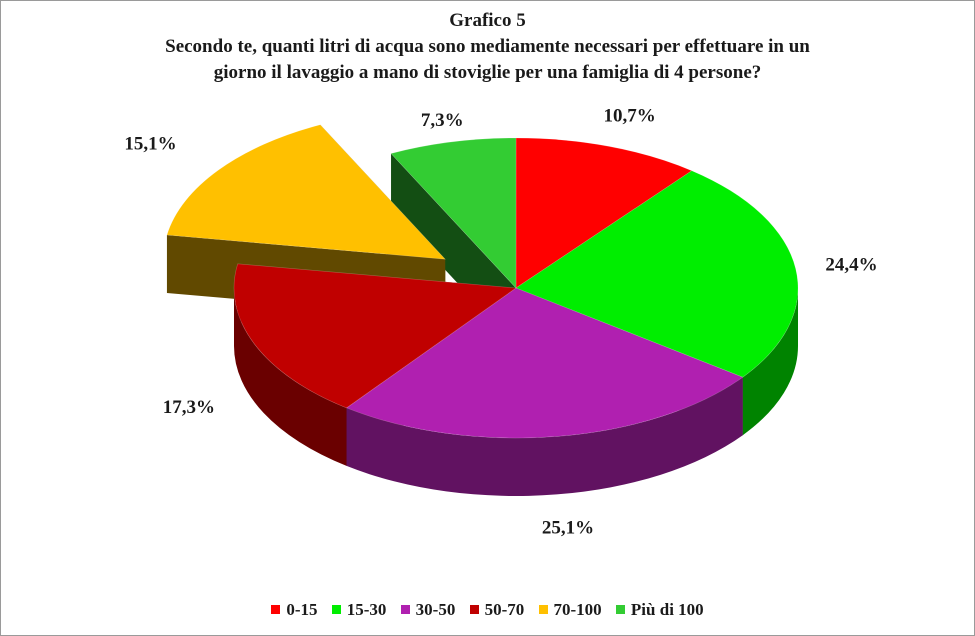 The height and width of the screenshot is (636, 975). Describe the element at coordinates (302, 609) in the screenshot. I see `legend-label-0-15: 0-15` at that location.